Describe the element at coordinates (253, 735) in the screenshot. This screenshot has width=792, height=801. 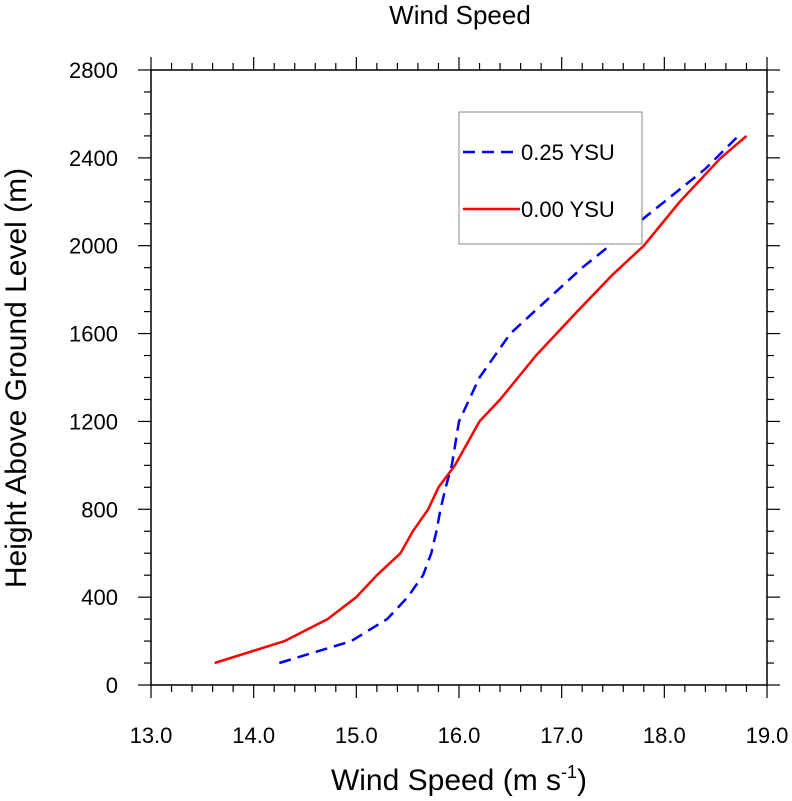
I see `x-tick-label: 14.0` at that location.